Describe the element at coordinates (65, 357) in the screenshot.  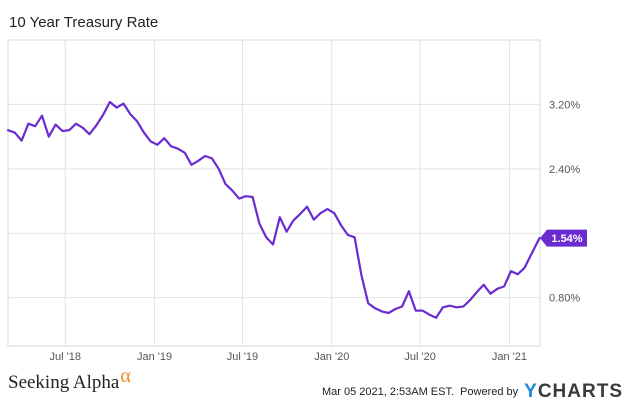
I see `x-tick-label: Jul '18` at that location.